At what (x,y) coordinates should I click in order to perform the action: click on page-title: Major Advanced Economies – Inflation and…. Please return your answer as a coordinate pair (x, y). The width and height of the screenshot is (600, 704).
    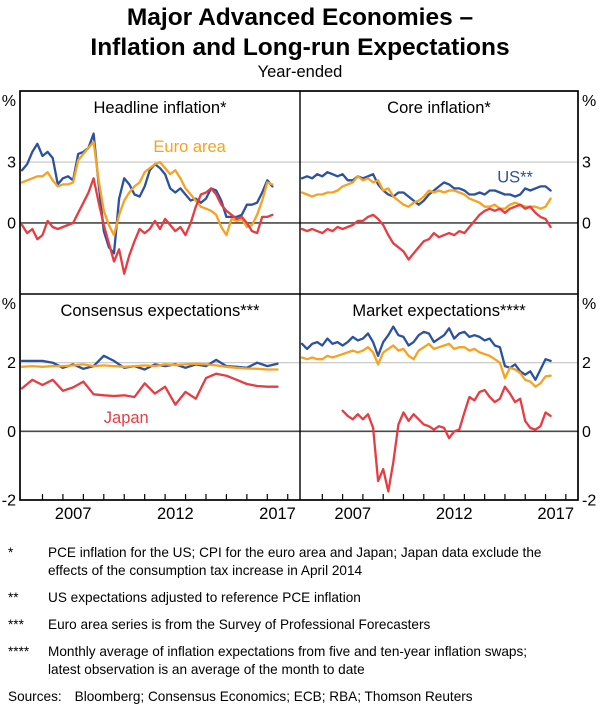
    Looking at the image, I should click on (300, 33).